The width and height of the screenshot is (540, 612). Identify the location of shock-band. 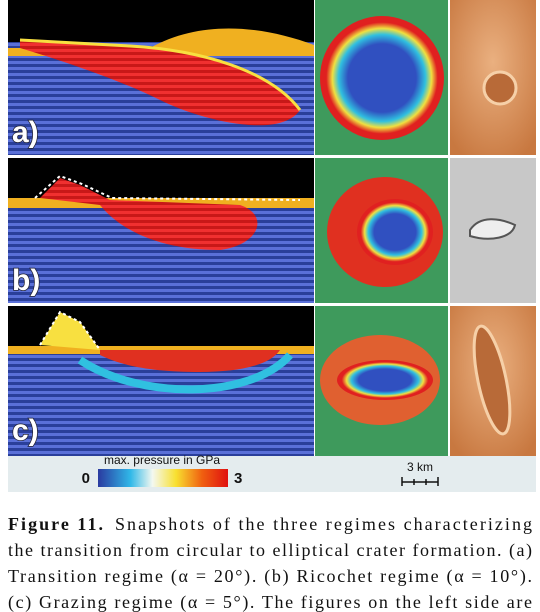
(185, 373).